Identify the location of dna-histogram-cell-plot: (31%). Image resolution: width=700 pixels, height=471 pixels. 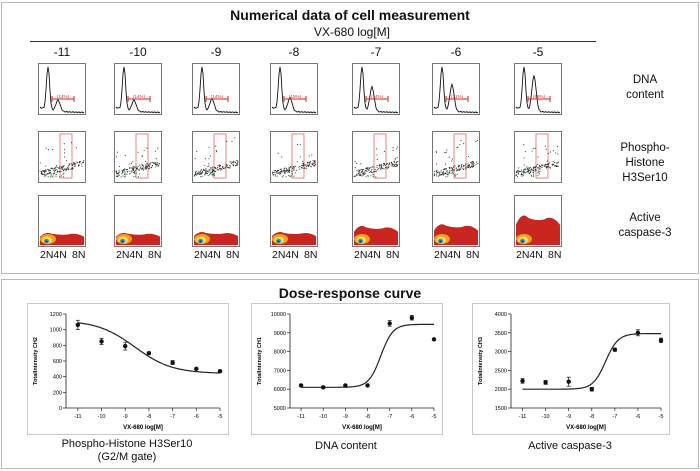
(456, 89).